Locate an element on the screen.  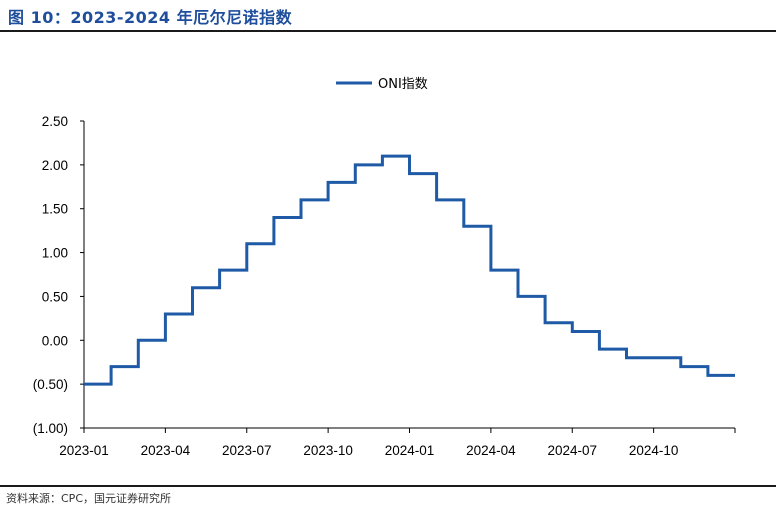
x-tick-label: 2024-01 is located at coordinates (410, 450).